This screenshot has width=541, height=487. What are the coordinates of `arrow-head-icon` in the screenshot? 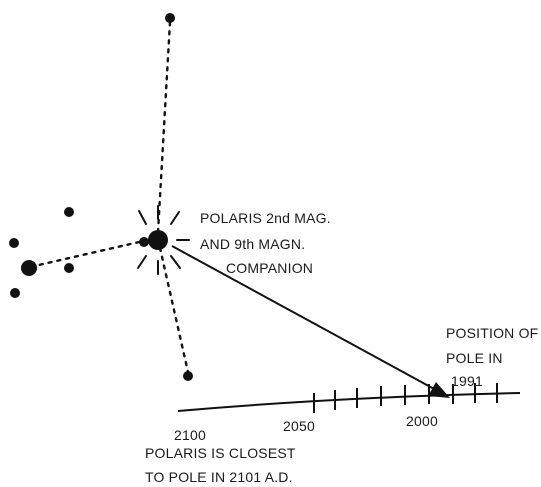 It's located at (439, 390).